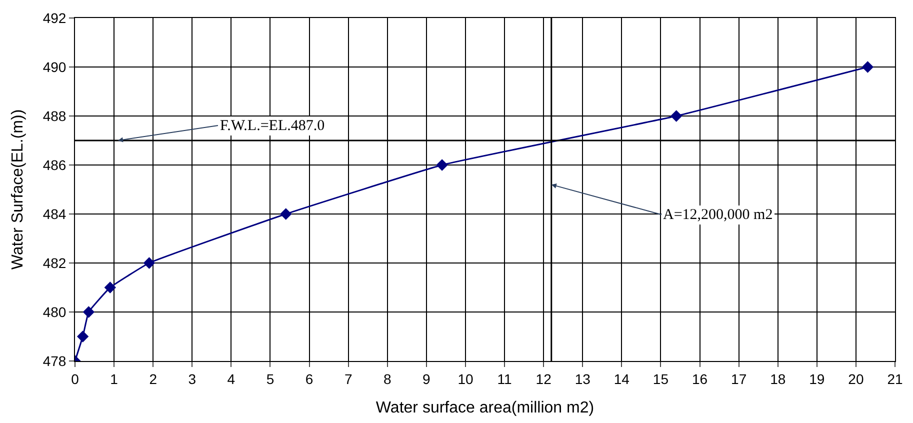 The height and width of the screenshot is (423, 913). What do you see at coordinates (54, 164) in the screenshot?
I see `y-tick-label: 486` at bounding box center [54, 164].